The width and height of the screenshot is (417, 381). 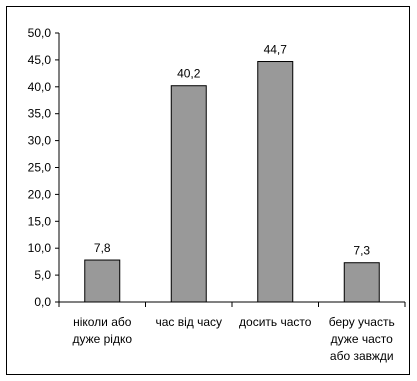 What do you see at coordinates (362, 356) in the screenshot?
I see `x-category-label: або завжди` at bounding box center [362, 356].